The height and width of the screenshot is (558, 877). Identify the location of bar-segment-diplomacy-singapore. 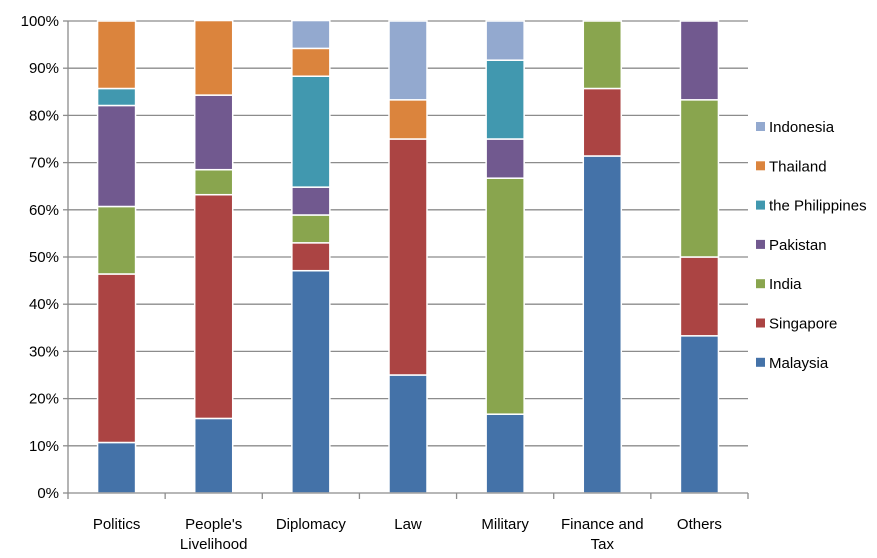
(311, 257).